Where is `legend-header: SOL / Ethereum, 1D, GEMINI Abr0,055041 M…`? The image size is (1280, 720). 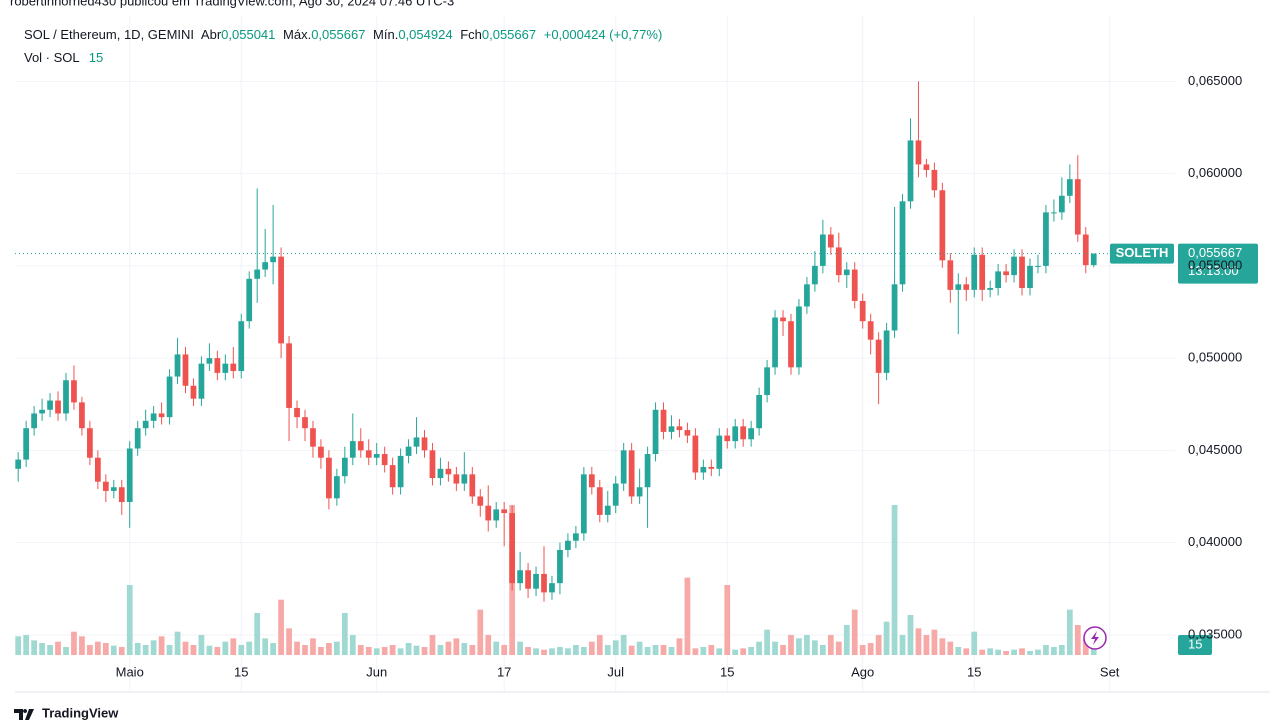 legend-header: SOL / Ethereum, 1D, GEMINI Abr0,055041 M… is located at coordinates (343, 34).